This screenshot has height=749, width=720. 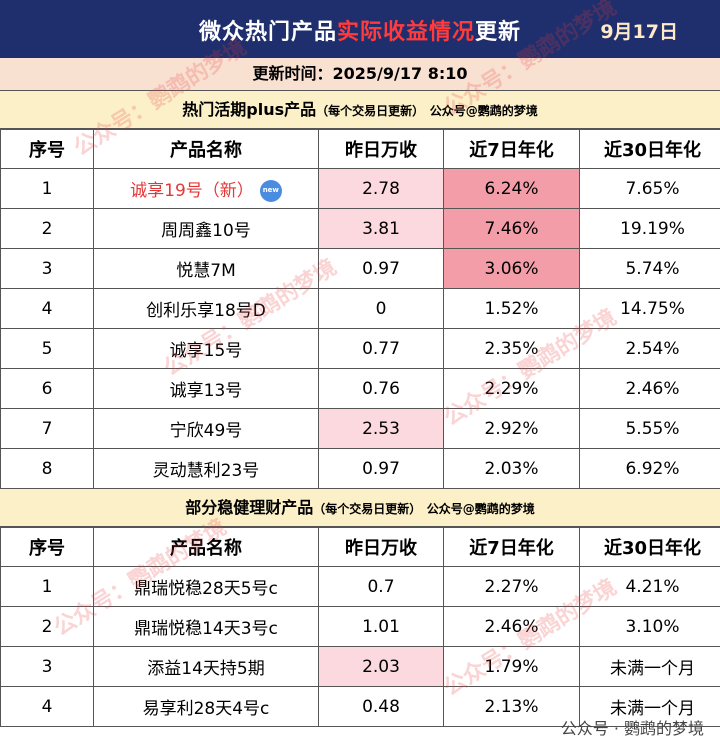 I want to click on cell-d7: 2.35%, so click(x=511, y=348).